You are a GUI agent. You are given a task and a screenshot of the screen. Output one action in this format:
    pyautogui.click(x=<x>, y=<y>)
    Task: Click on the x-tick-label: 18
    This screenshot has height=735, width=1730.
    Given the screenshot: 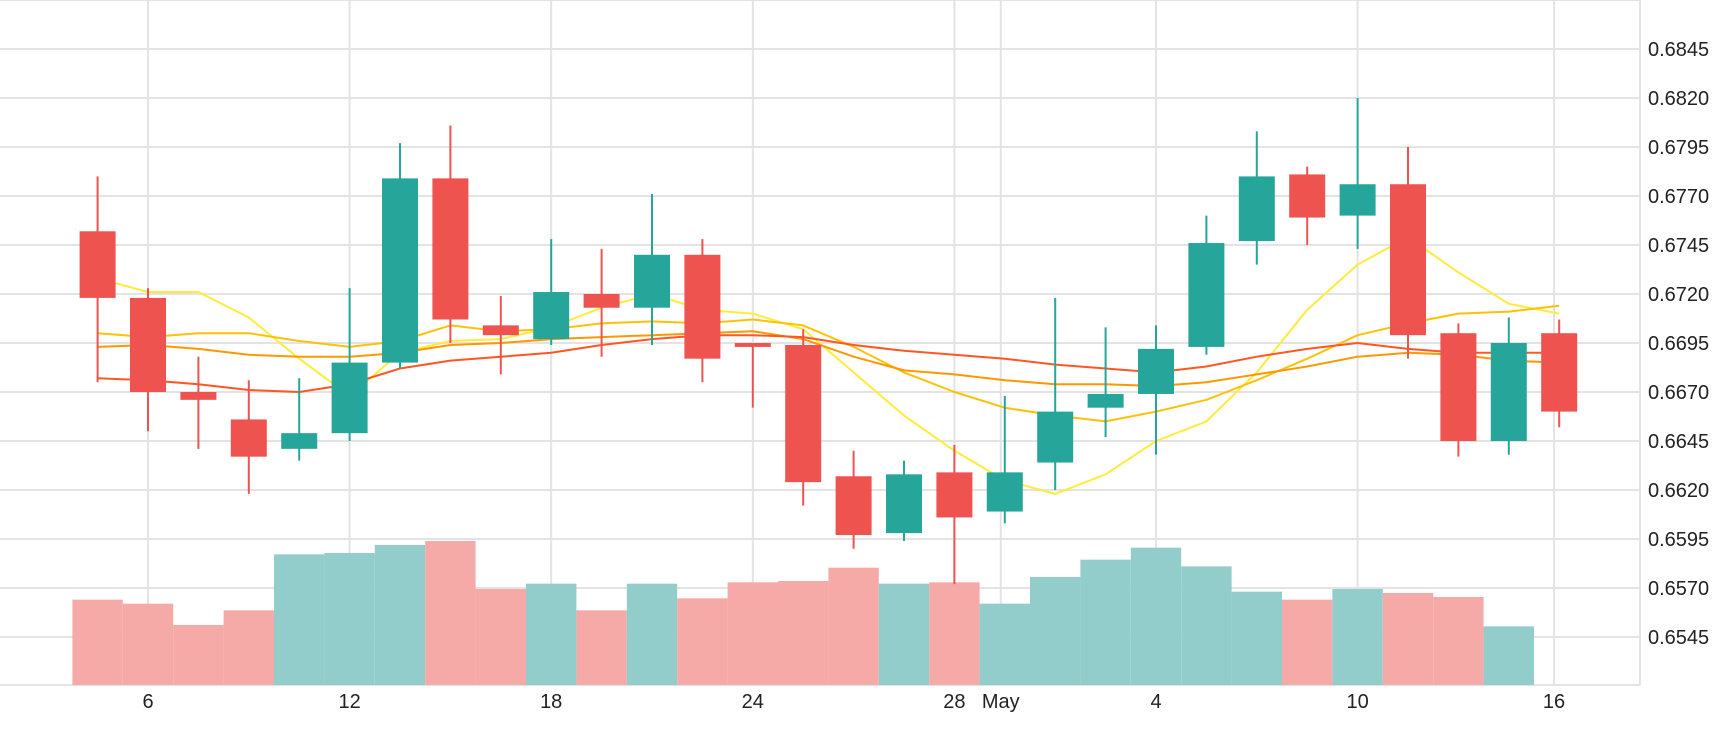 What is the action you would take?
    pyautogui.click(x=551, y=702)
    